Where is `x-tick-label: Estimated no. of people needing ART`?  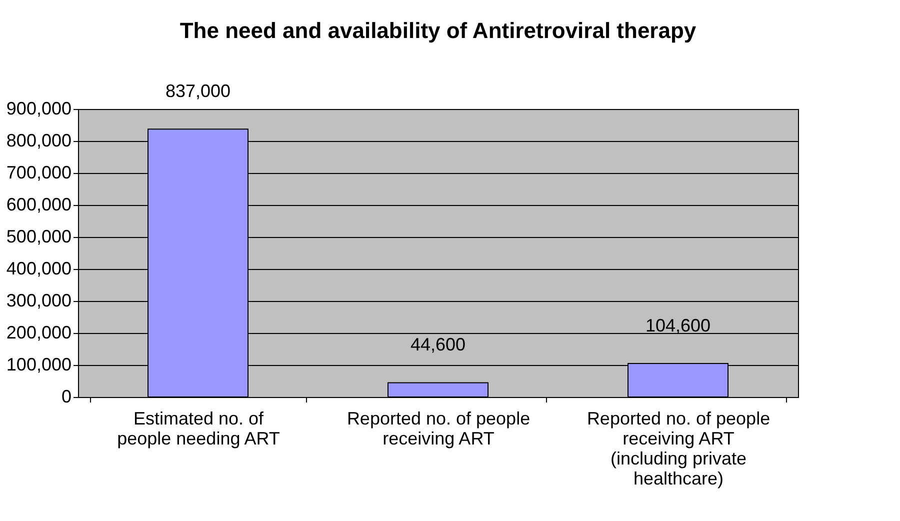
x-tick-label: Estimated no. of people needing ART is located at coordinates (198, 428).